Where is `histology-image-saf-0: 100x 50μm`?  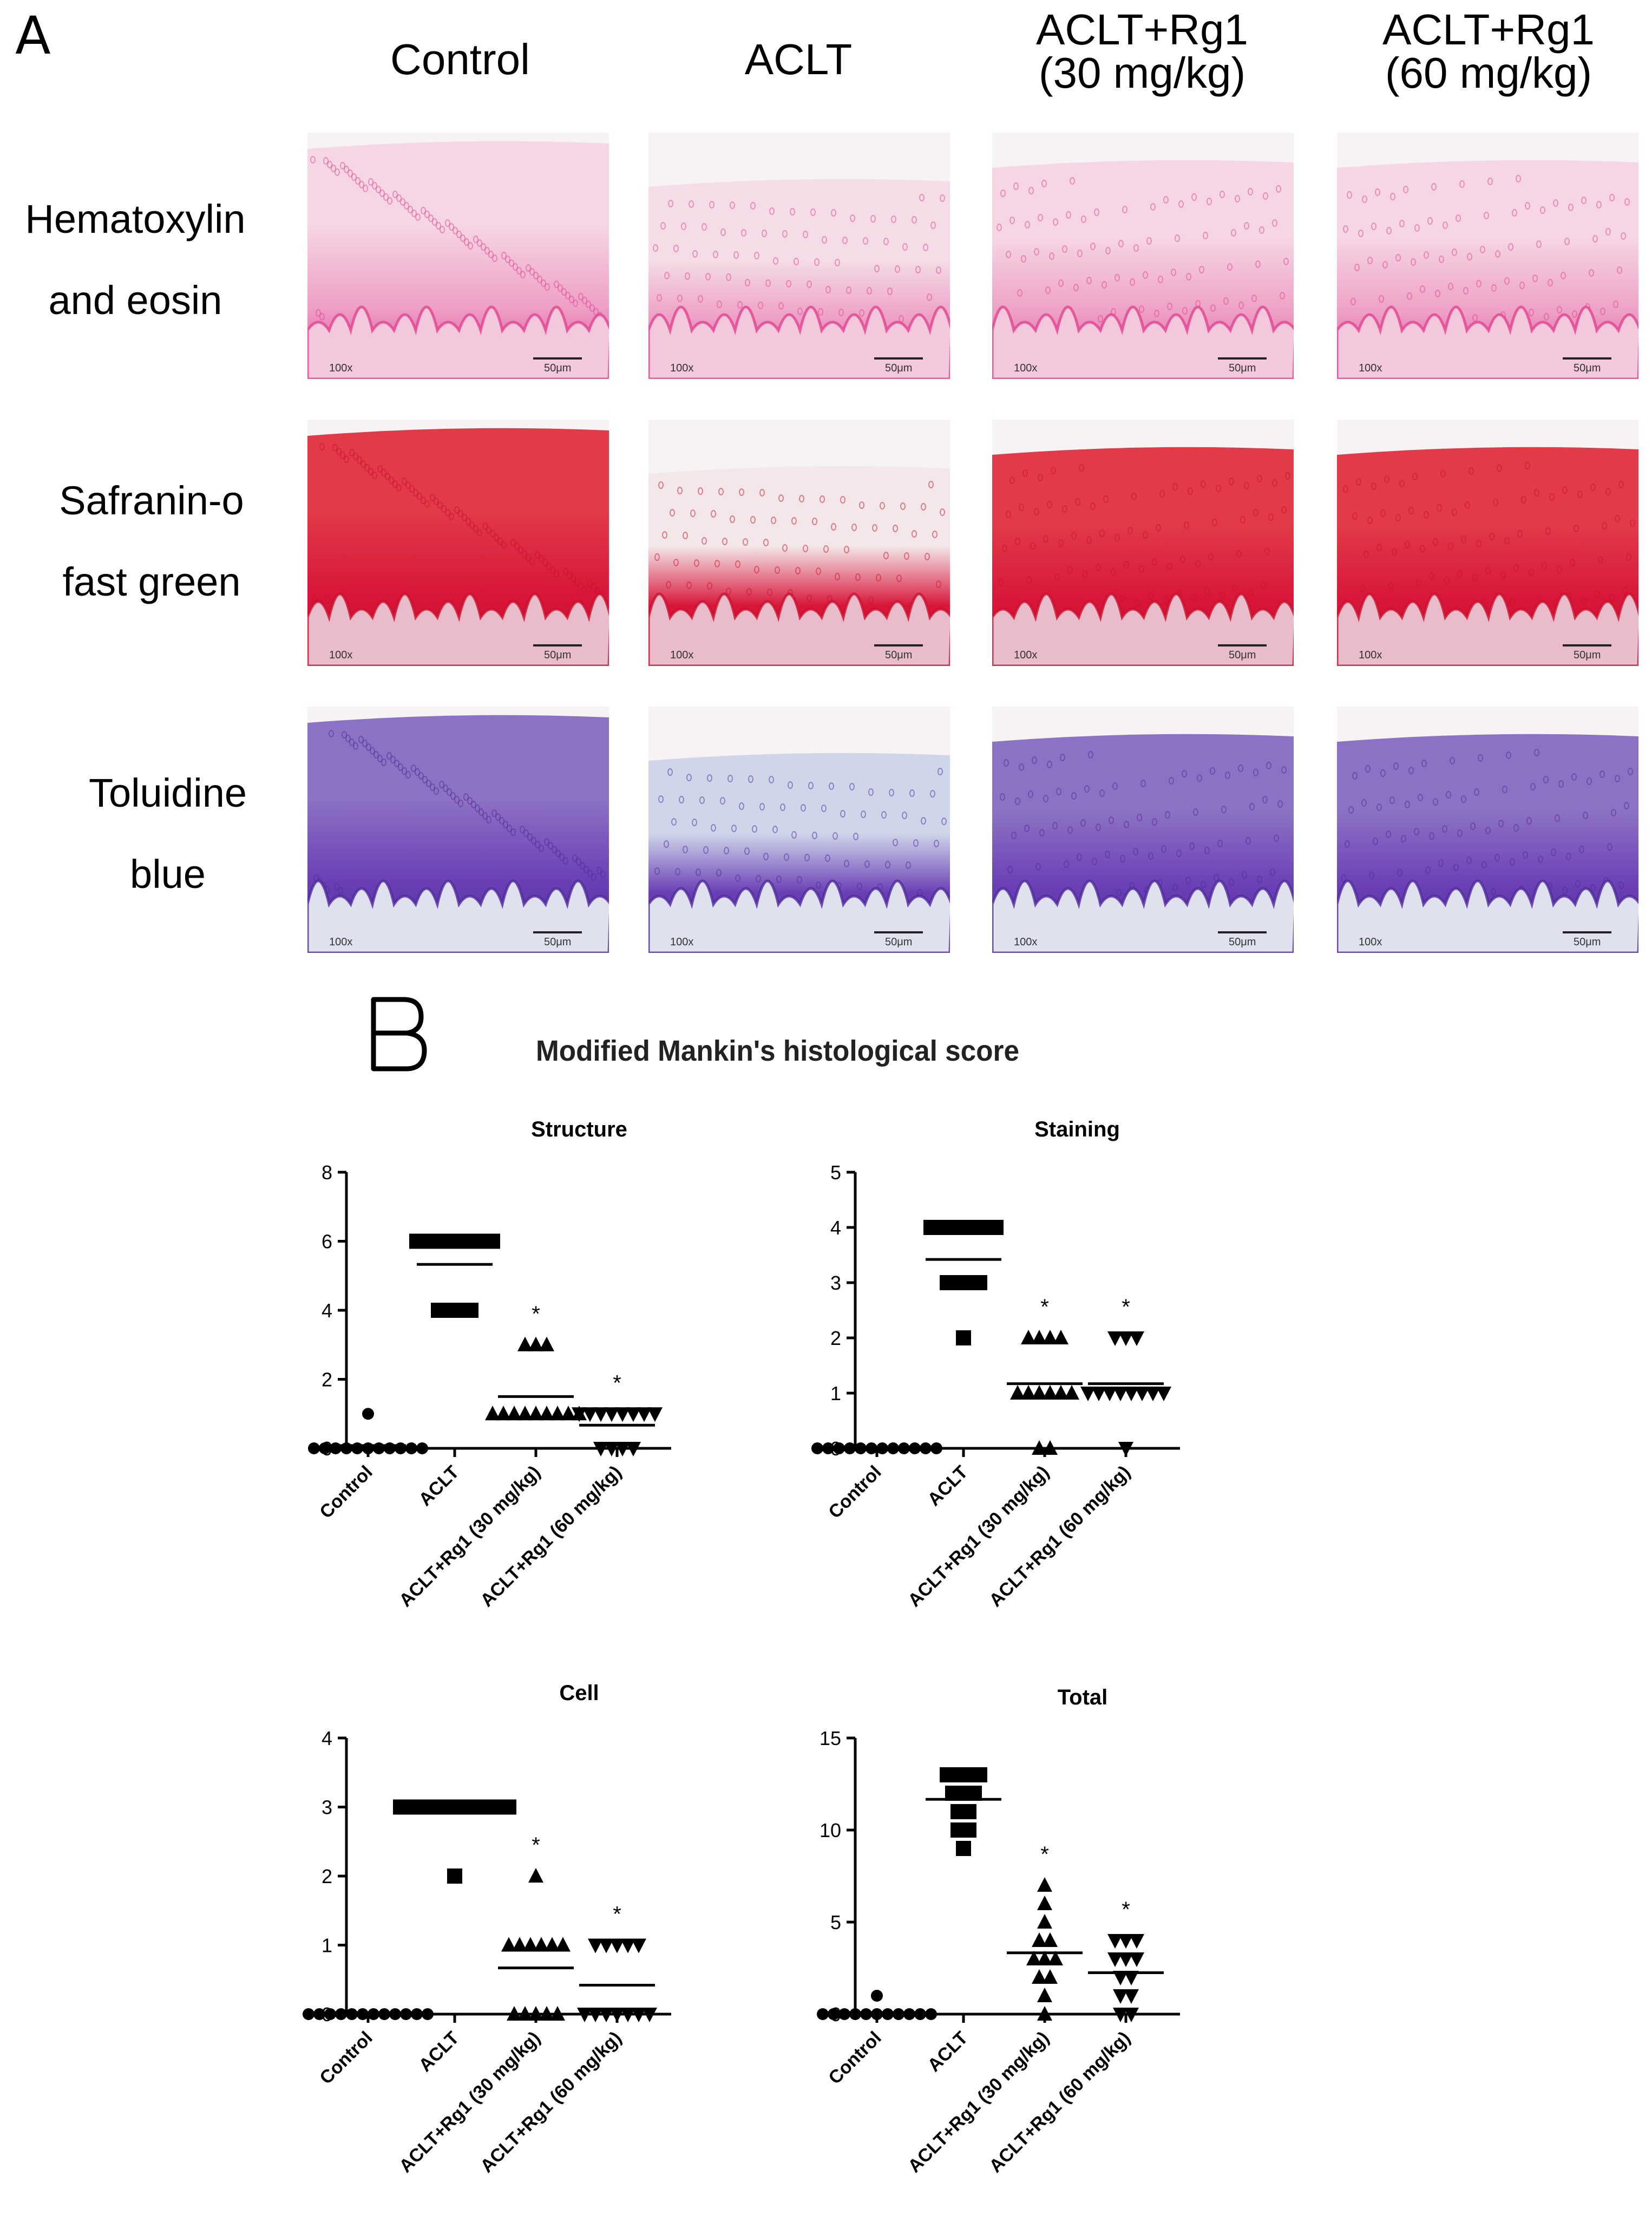
histology-image-saf-0: 100x 50μm is located at coordinates (458, 543).